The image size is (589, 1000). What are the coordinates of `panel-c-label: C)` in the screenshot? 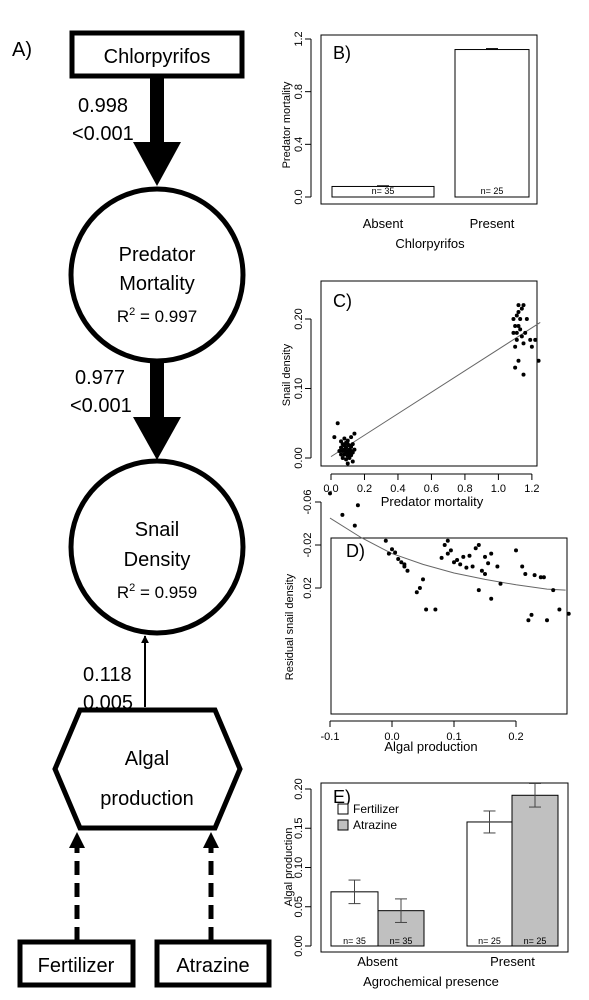 It's located at (342, 301).